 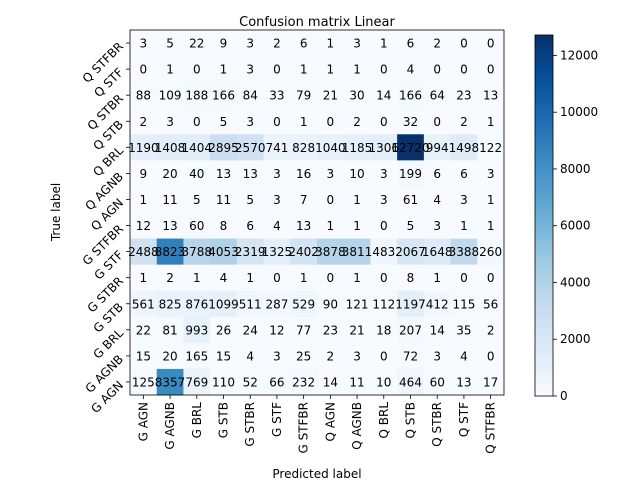 What do you see at coordinates (303, 174) in the screenshot?
I see `heatmap-cell-label: 16` at bounding box center [303, 174].